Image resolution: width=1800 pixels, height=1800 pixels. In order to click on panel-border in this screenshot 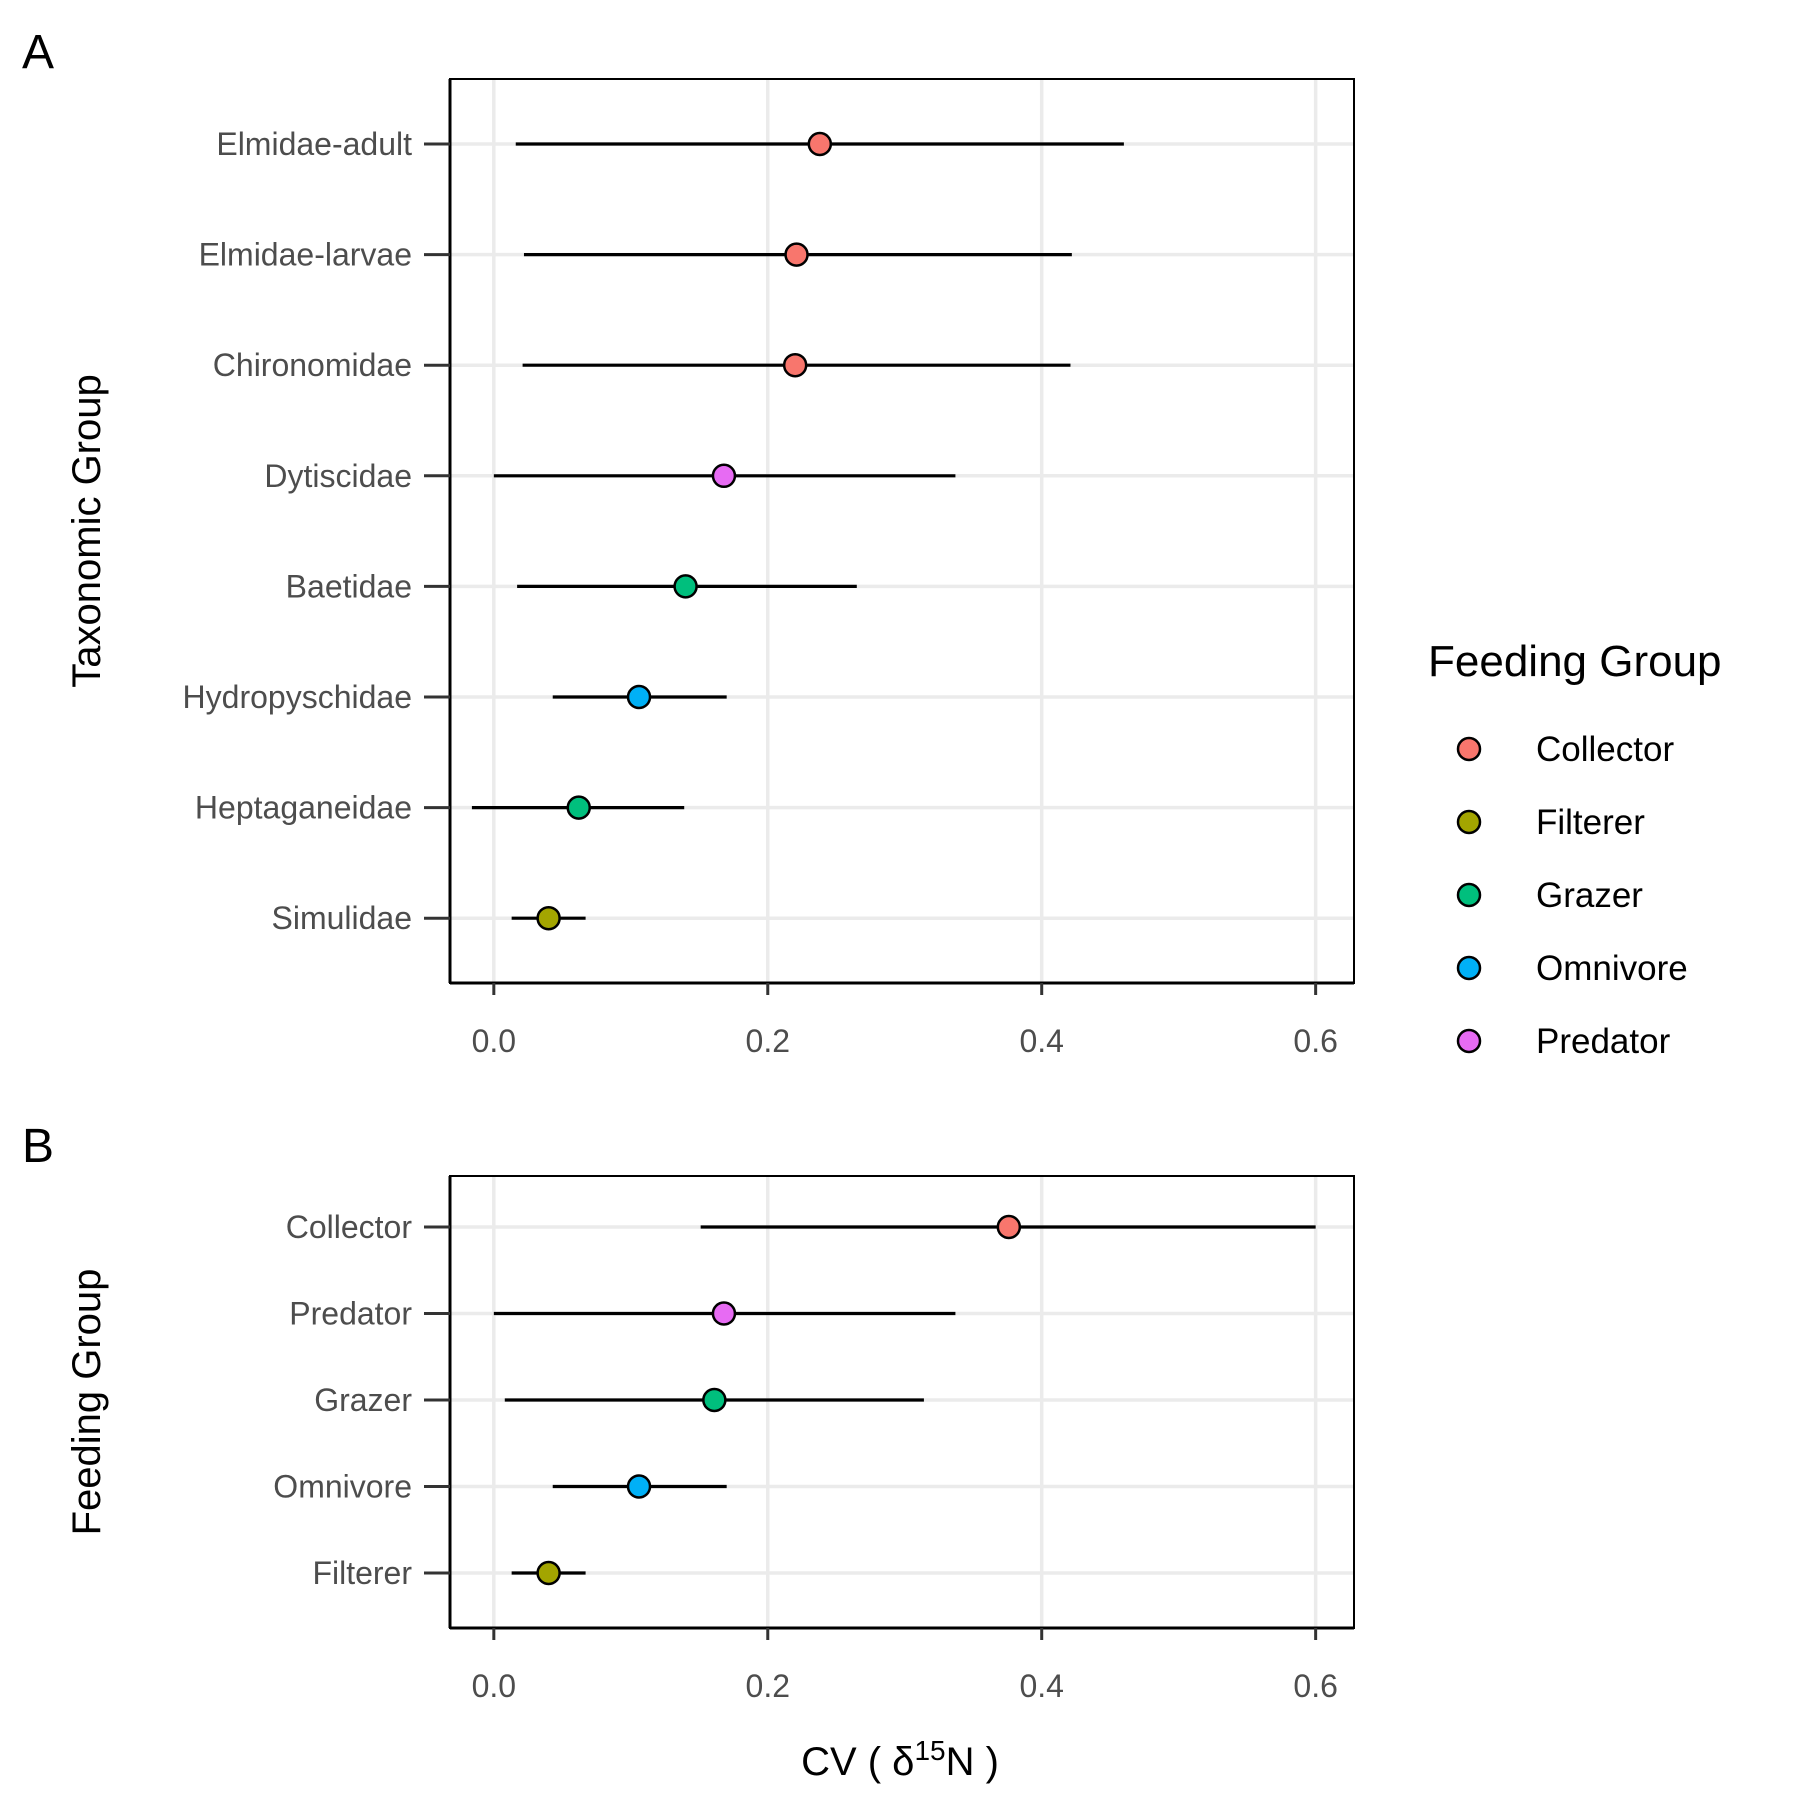, I will do `click(902, 1402)`.